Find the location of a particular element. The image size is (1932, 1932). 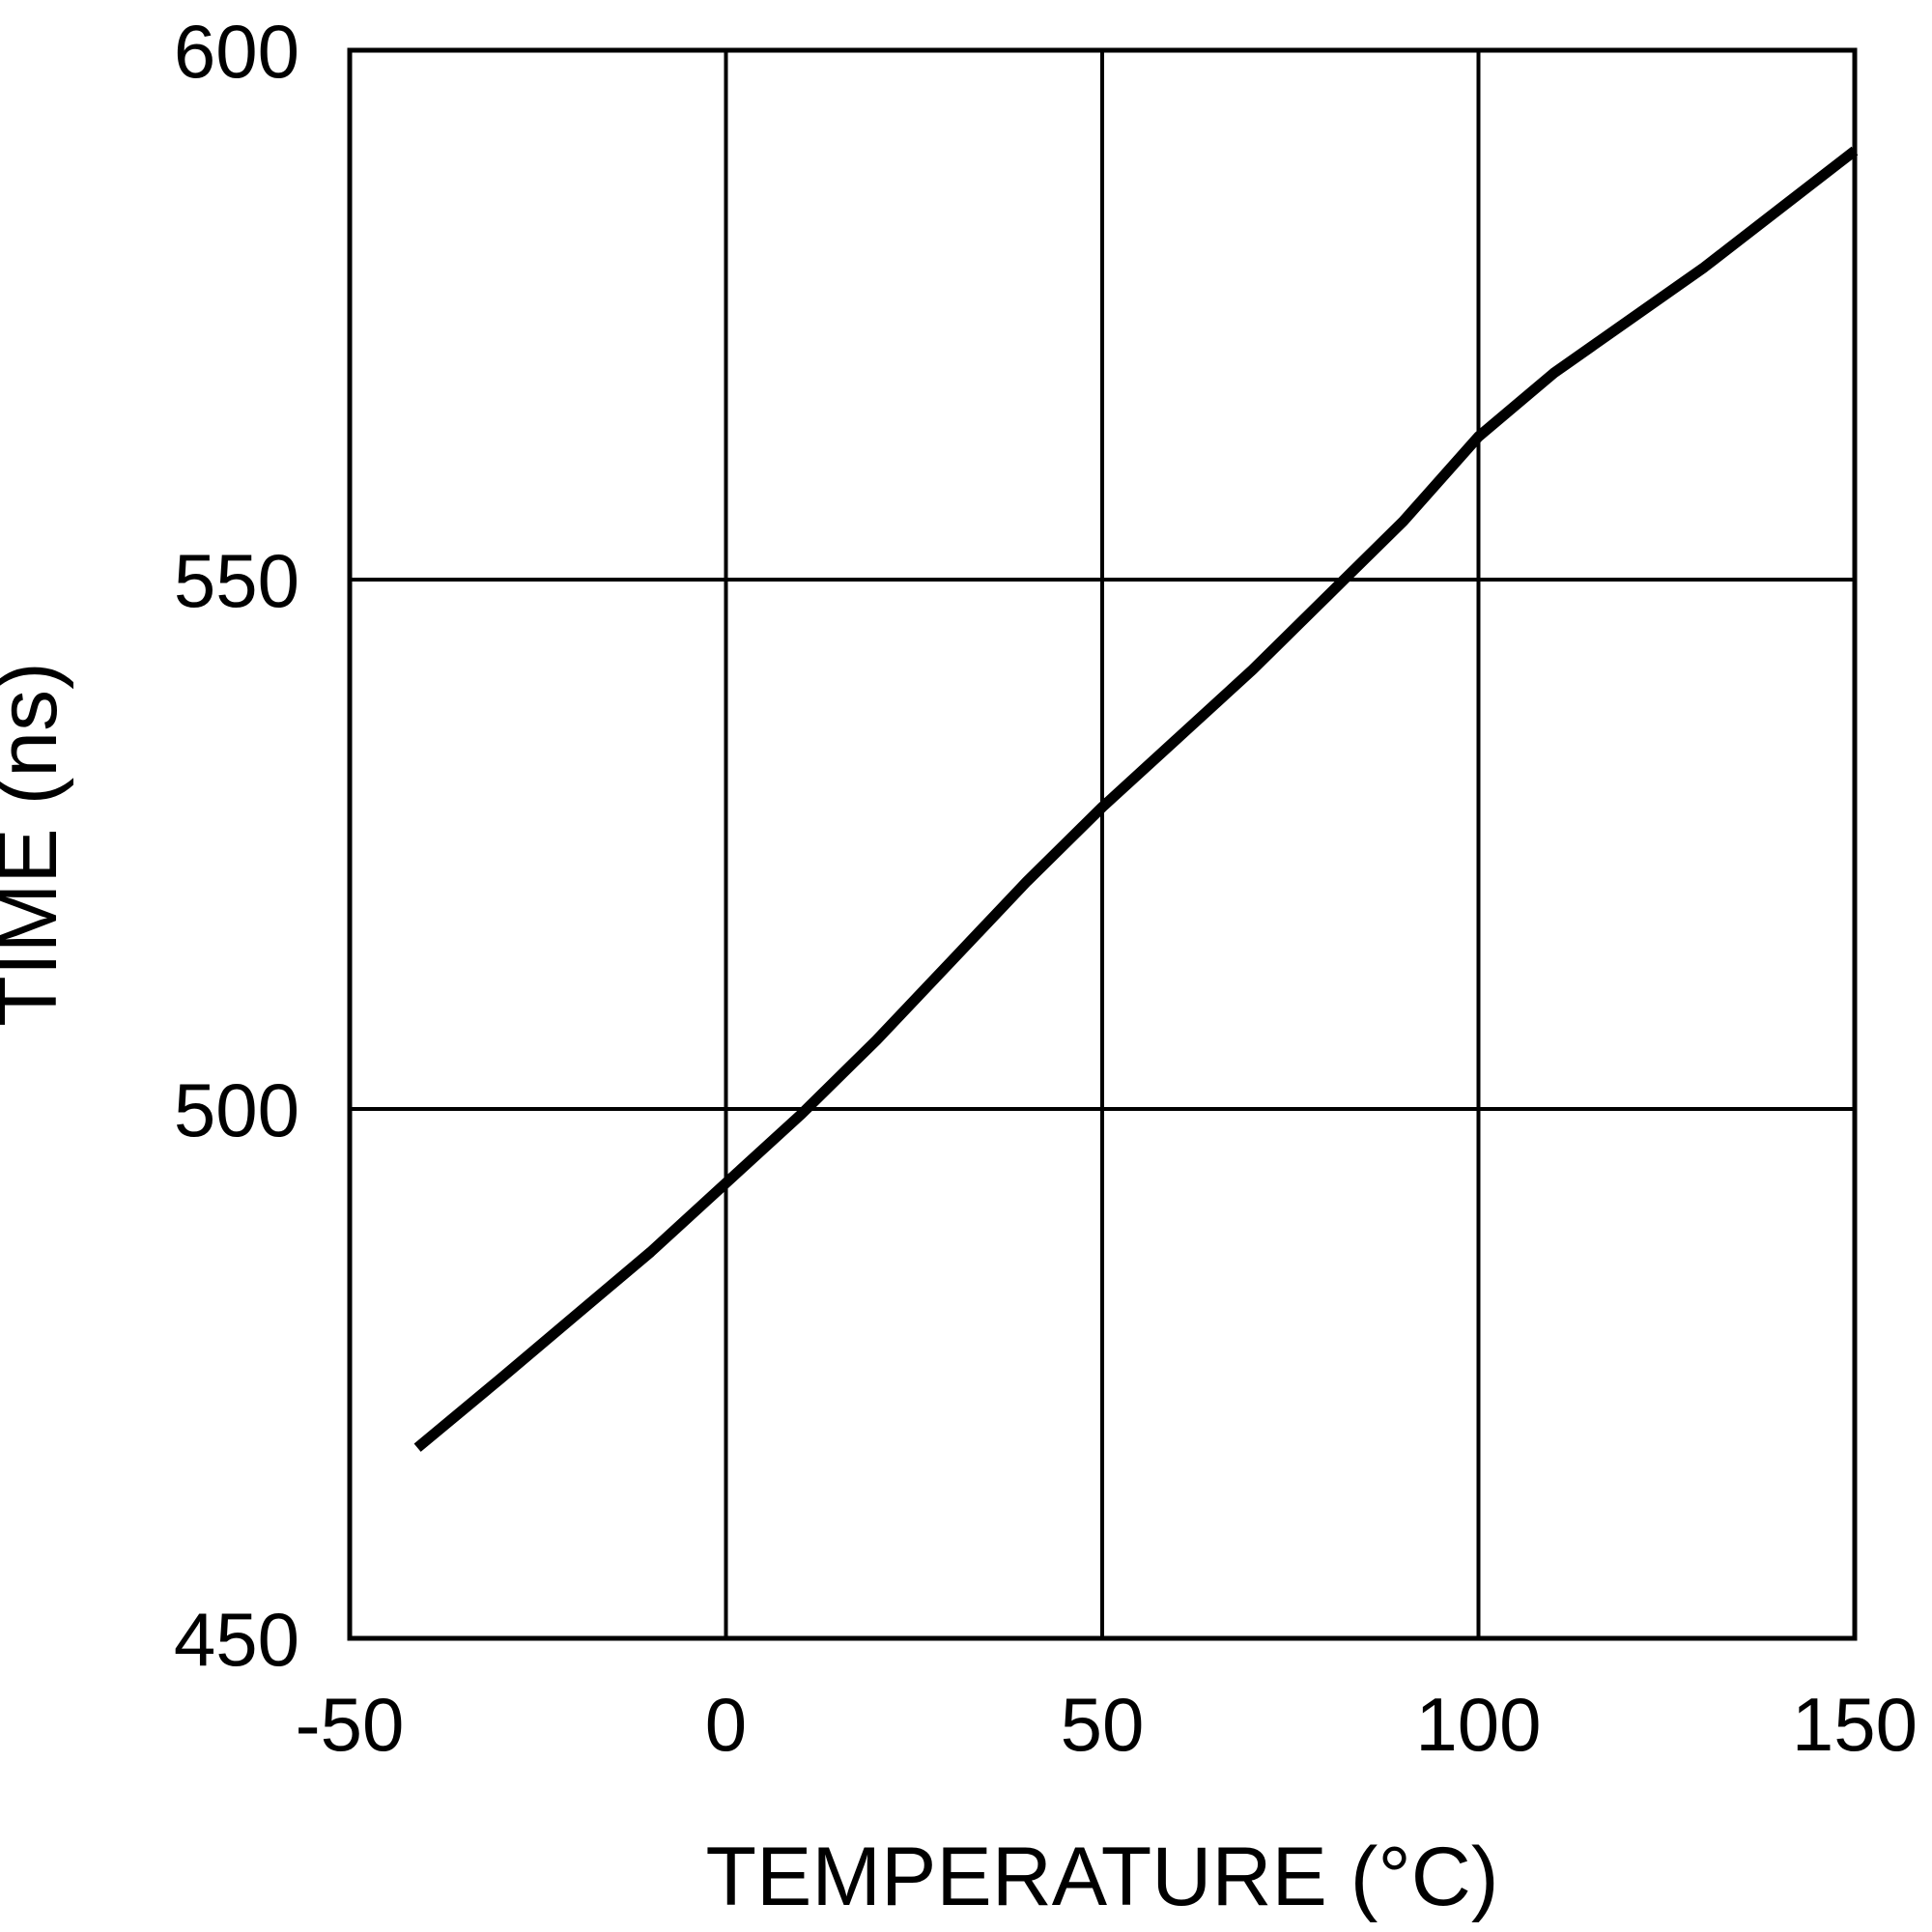

y-tick-label: 500 is located at coordinates (236, 1109).